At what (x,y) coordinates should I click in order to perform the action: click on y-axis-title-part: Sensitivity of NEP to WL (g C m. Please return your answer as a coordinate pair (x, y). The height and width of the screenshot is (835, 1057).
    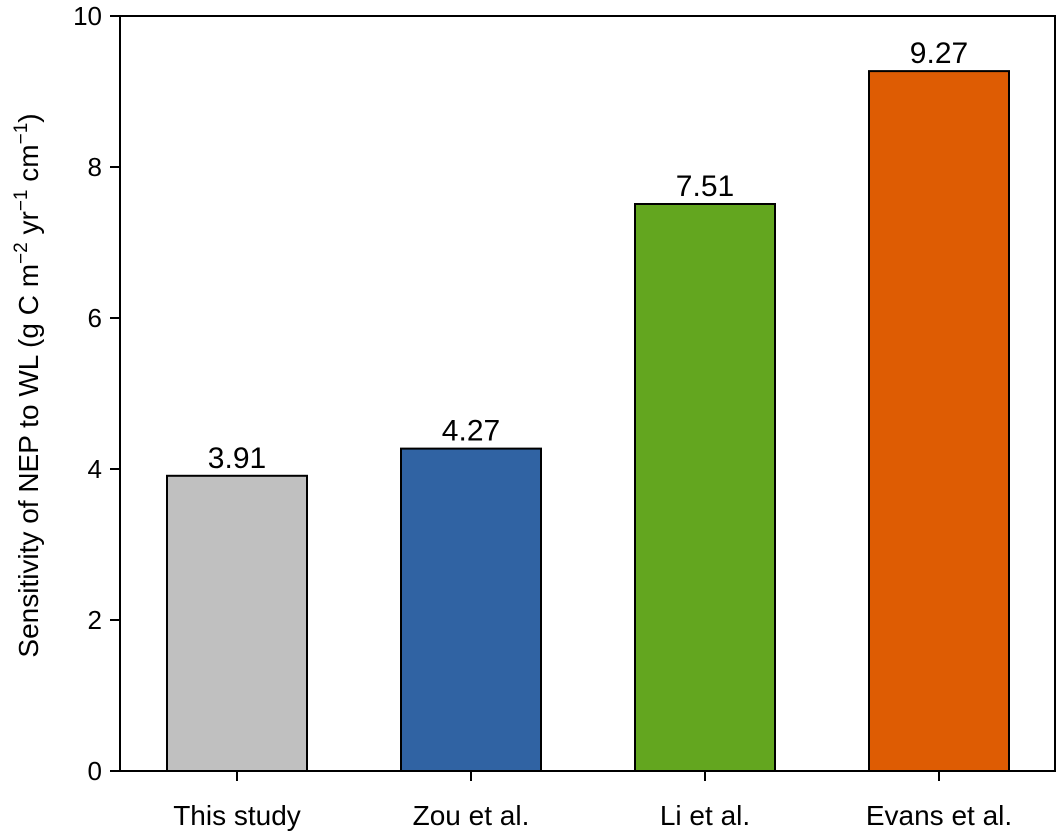
    Looking at the image, I should click on (28, 461).